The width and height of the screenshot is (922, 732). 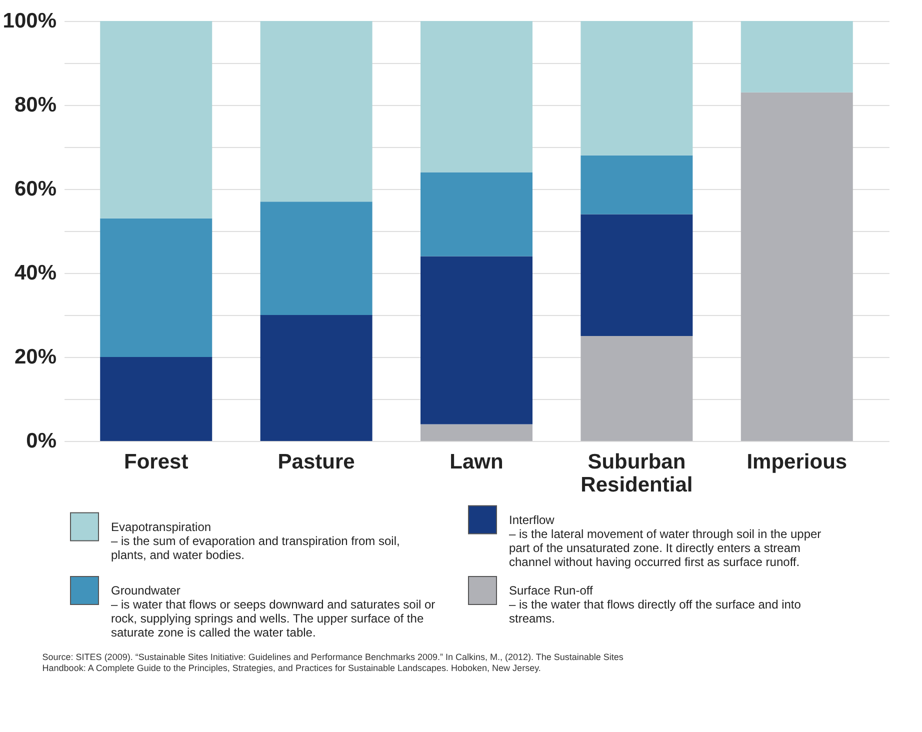 What do you see at coordinates (636, 473) in the screenshot?
I see `x-tick-label: Suburban Residential` at bounding box center [636, 473].